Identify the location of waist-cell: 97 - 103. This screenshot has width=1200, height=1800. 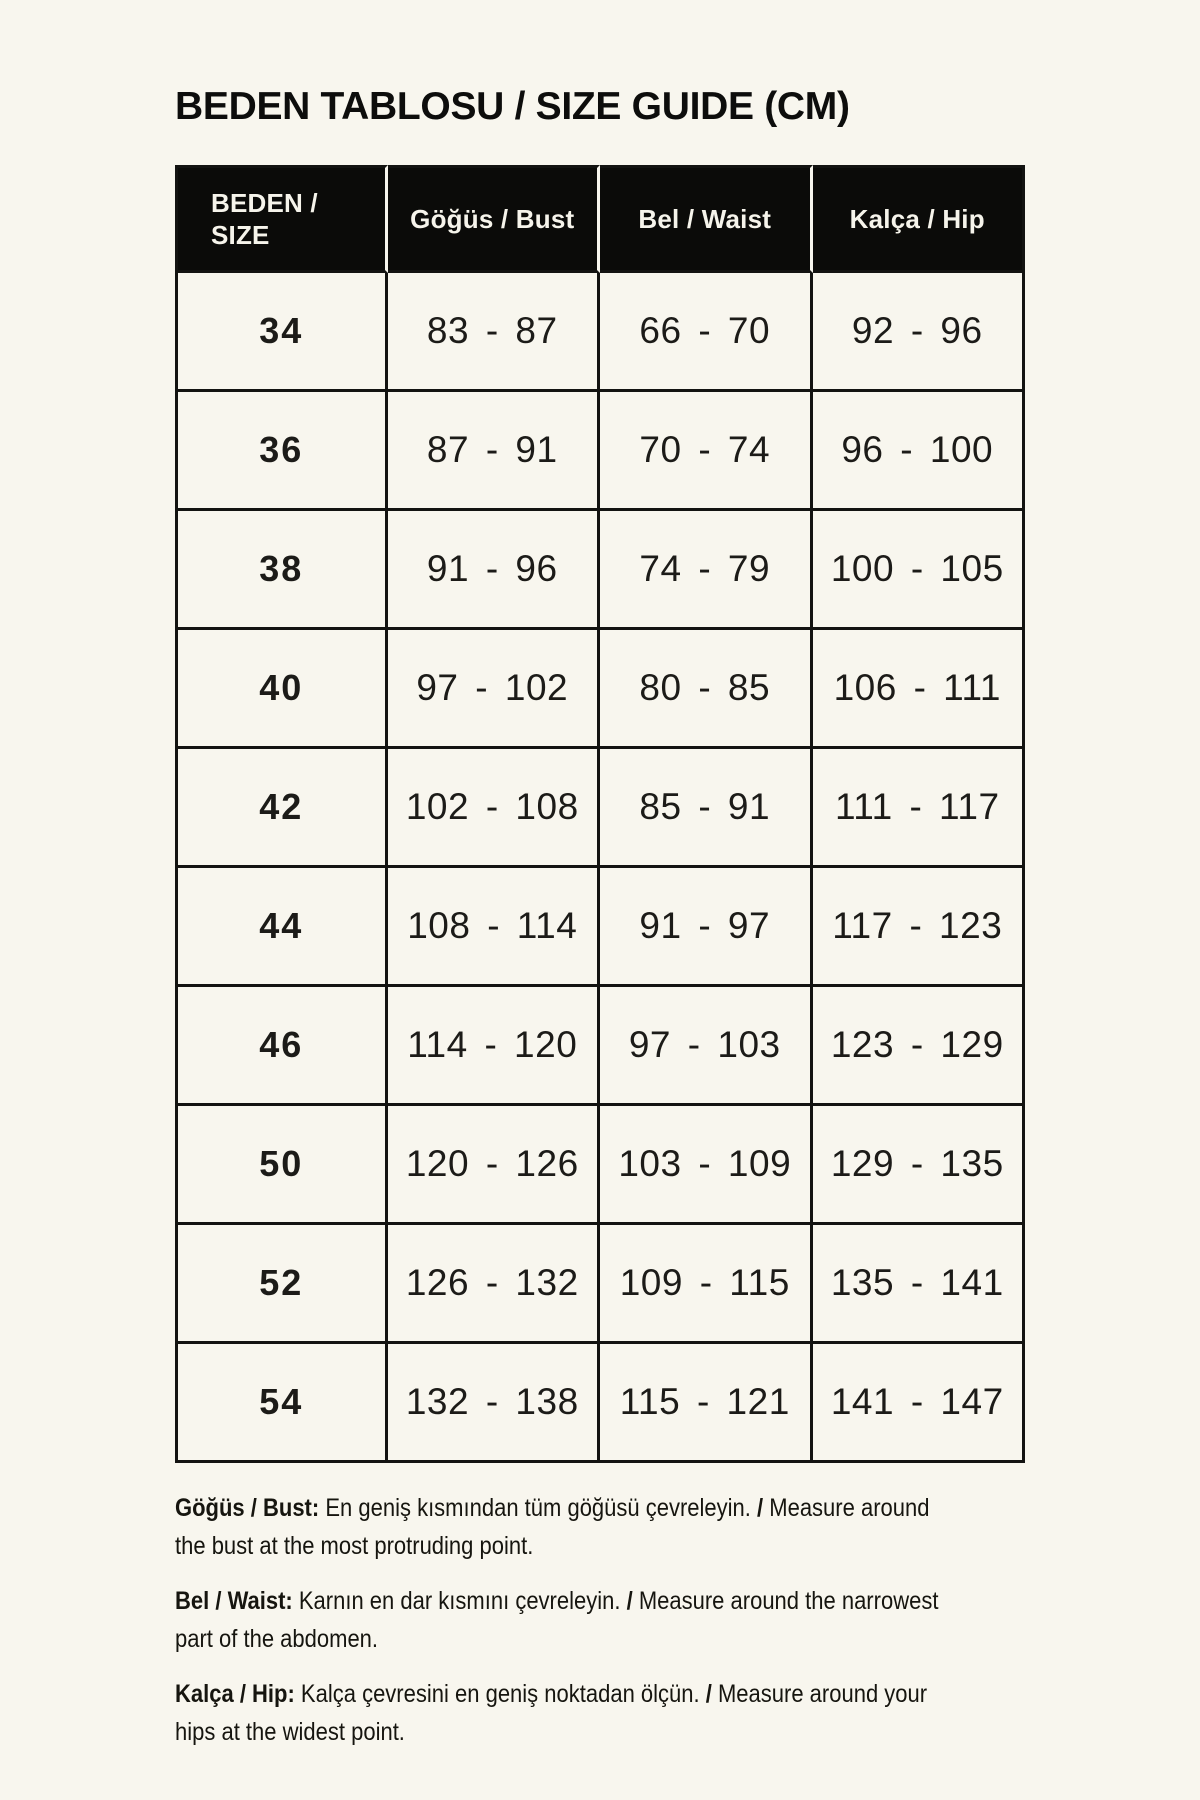
(706, 1046).